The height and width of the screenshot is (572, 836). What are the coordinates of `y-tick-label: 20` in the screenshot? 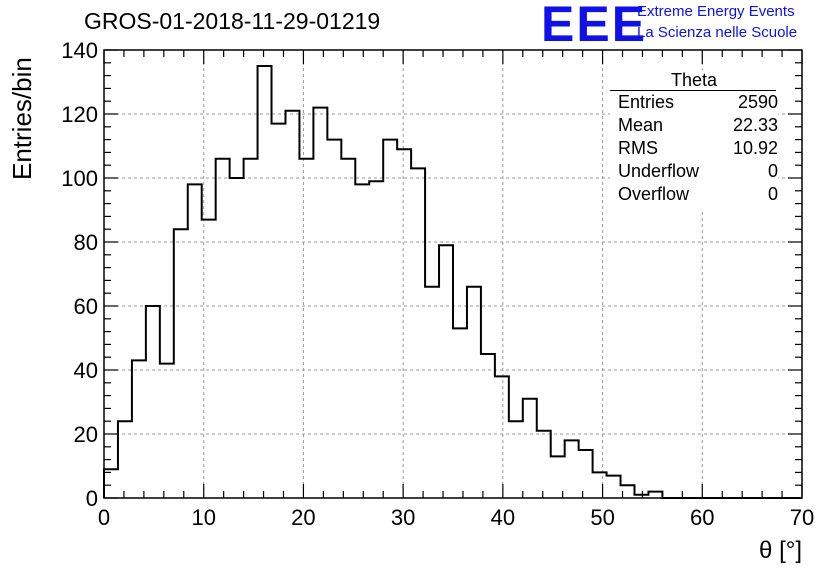 It's located at (86, 434).